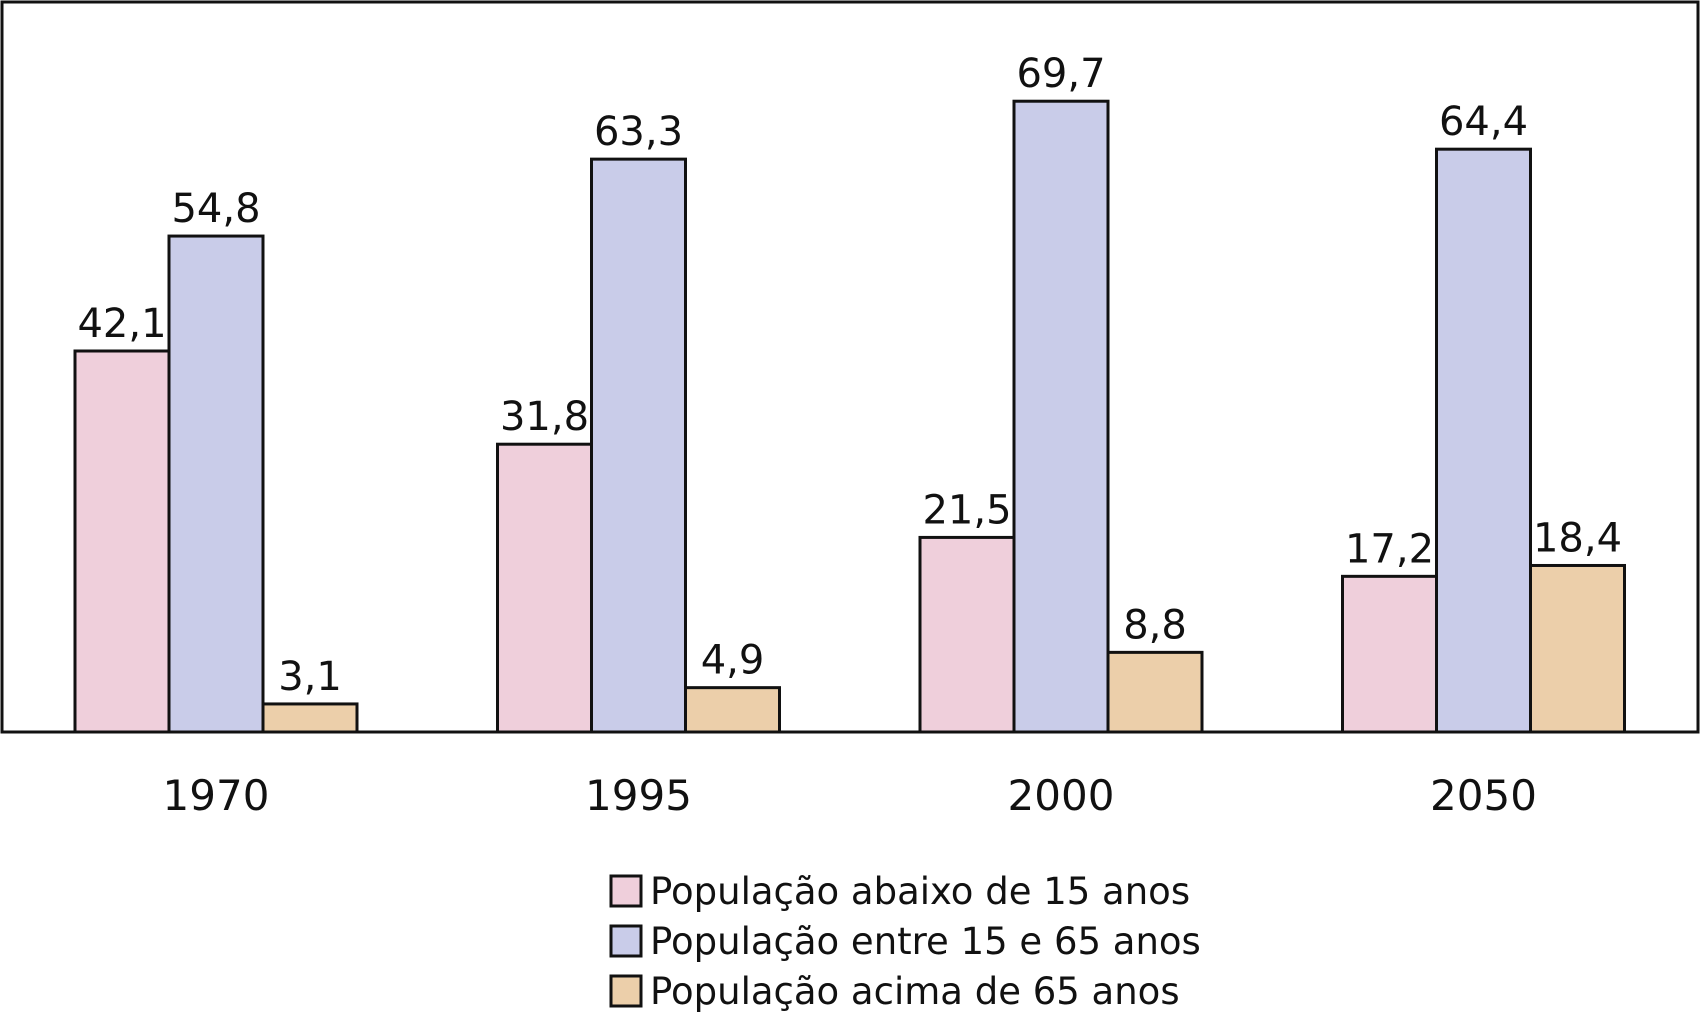 The width and height of the screenshot is (1700, 1016). I want to click on data-label-1970-series-1: 42,1, so click(121, 324).